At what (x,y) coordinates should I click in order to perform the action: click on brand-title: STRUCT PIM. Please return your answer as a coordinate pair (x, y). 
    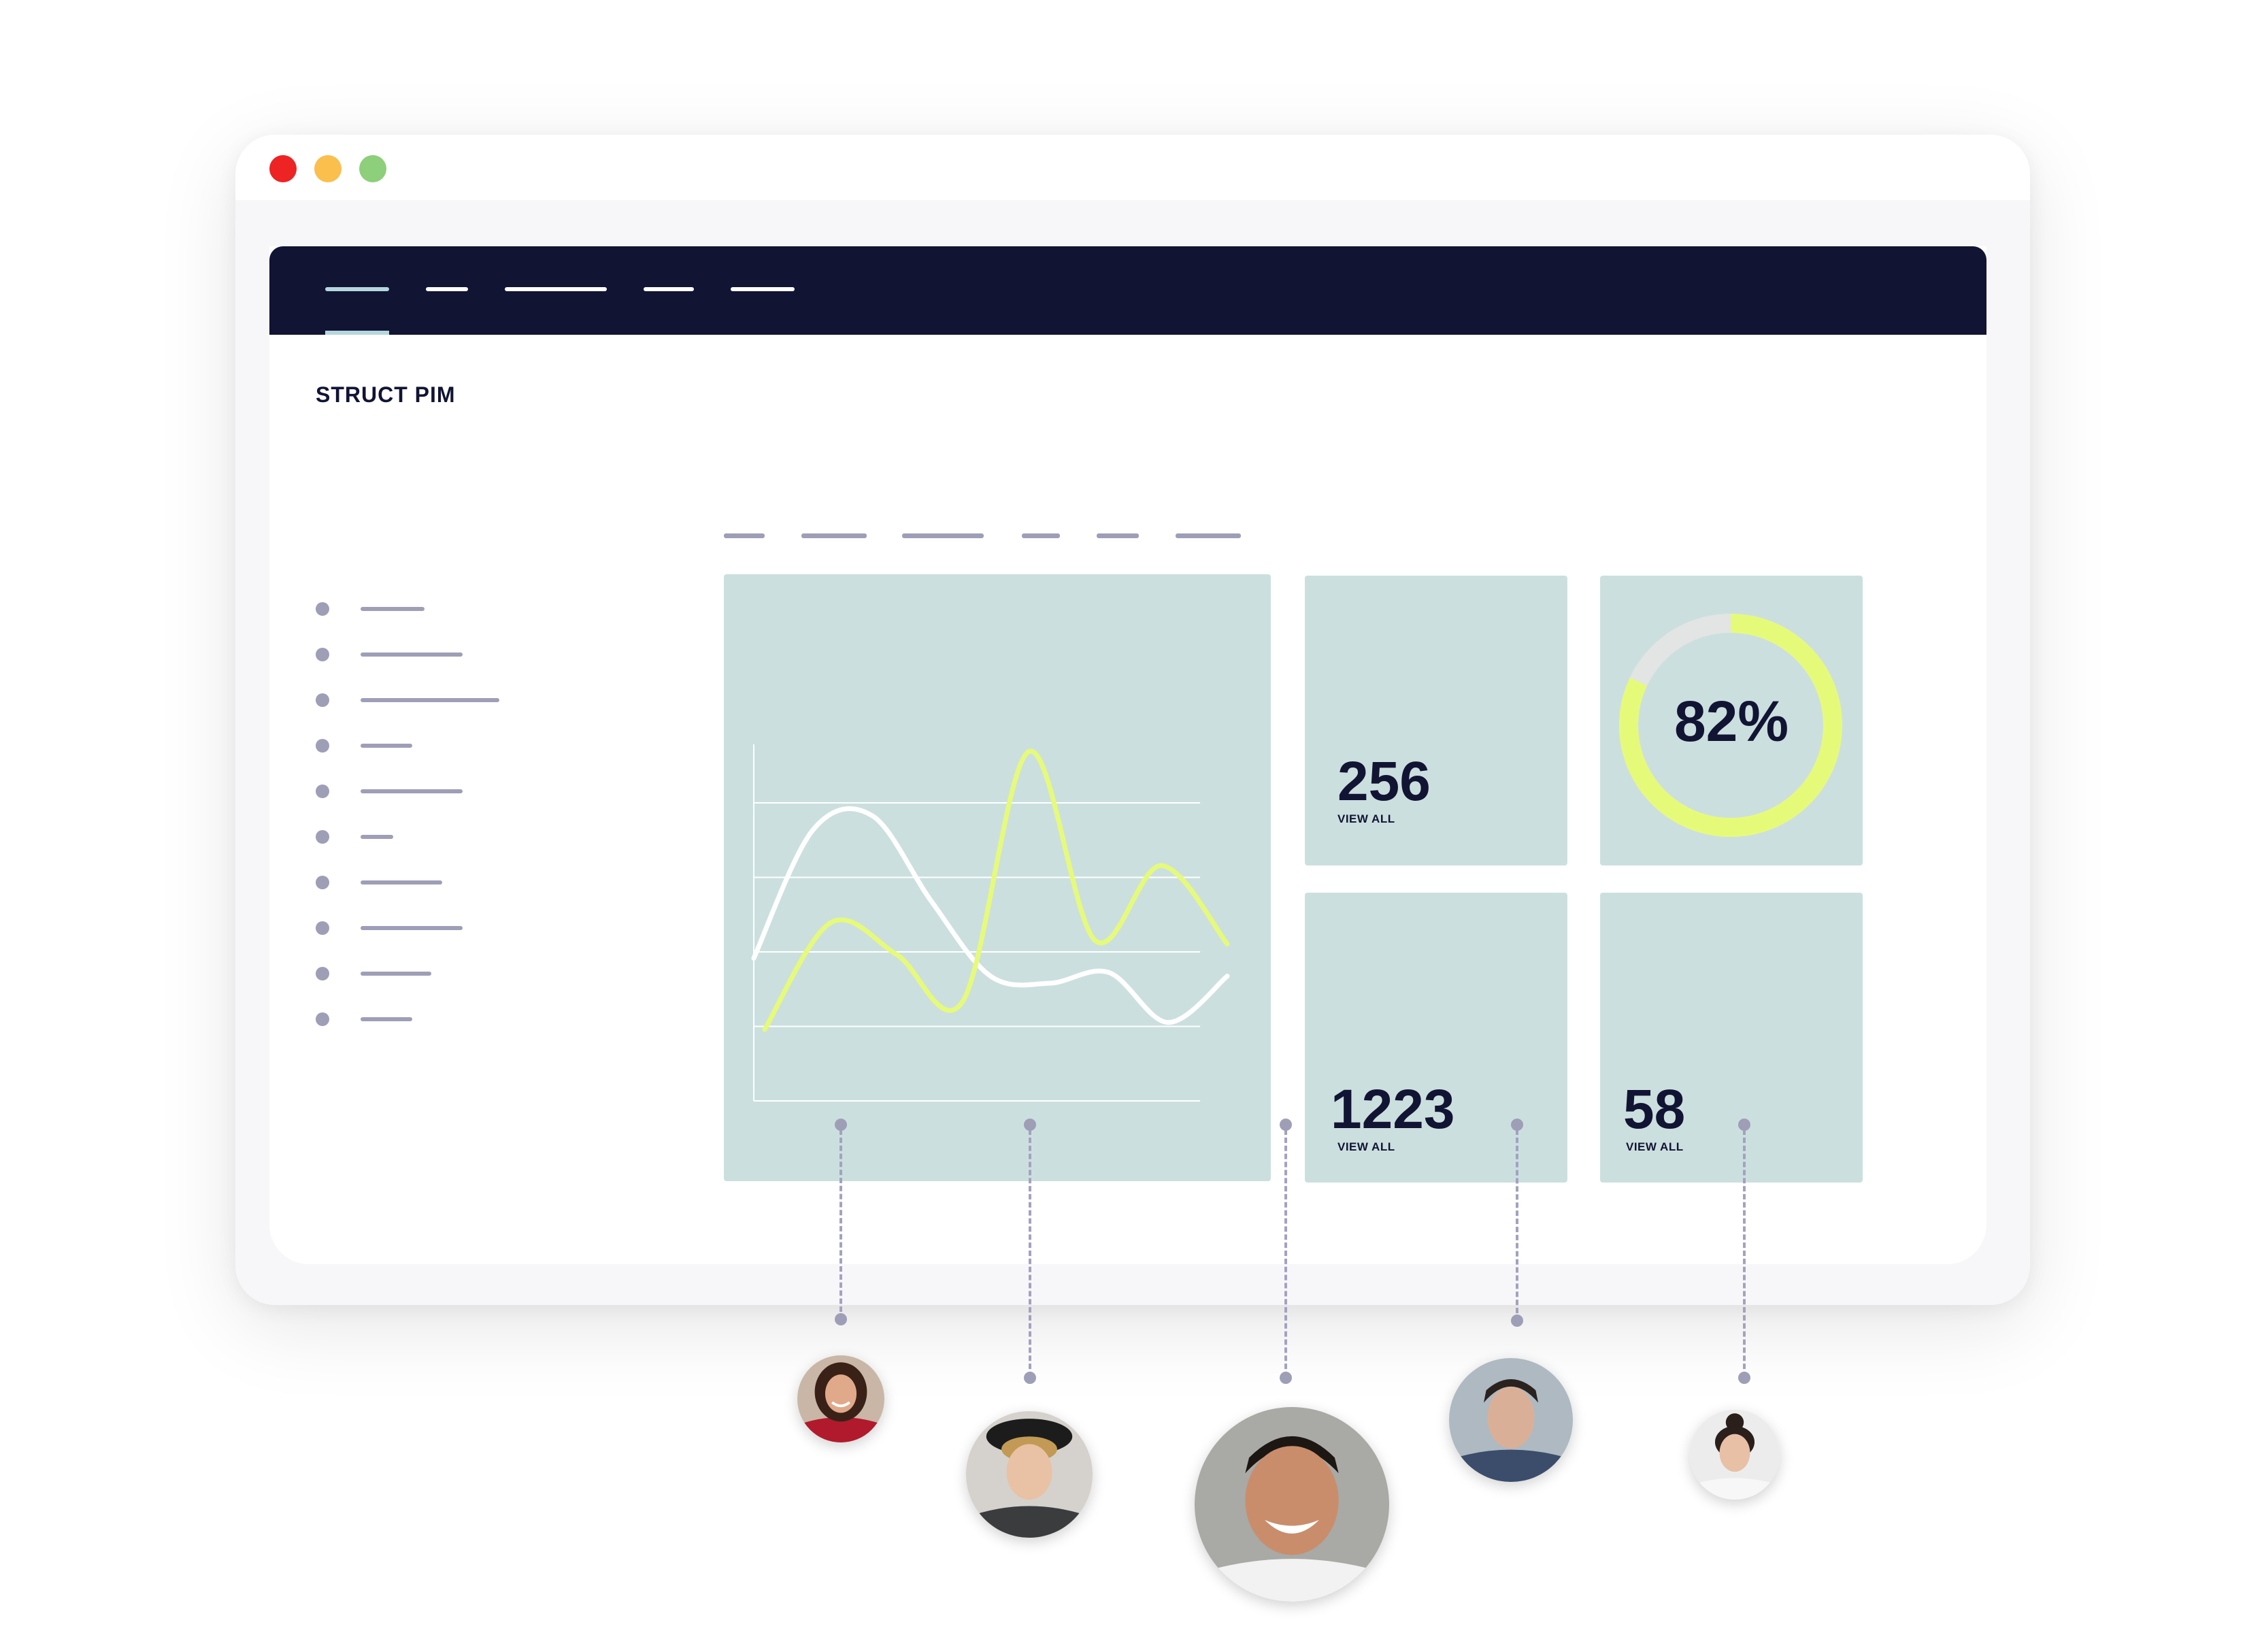
    Looking at the image, I should click on (386, 395).